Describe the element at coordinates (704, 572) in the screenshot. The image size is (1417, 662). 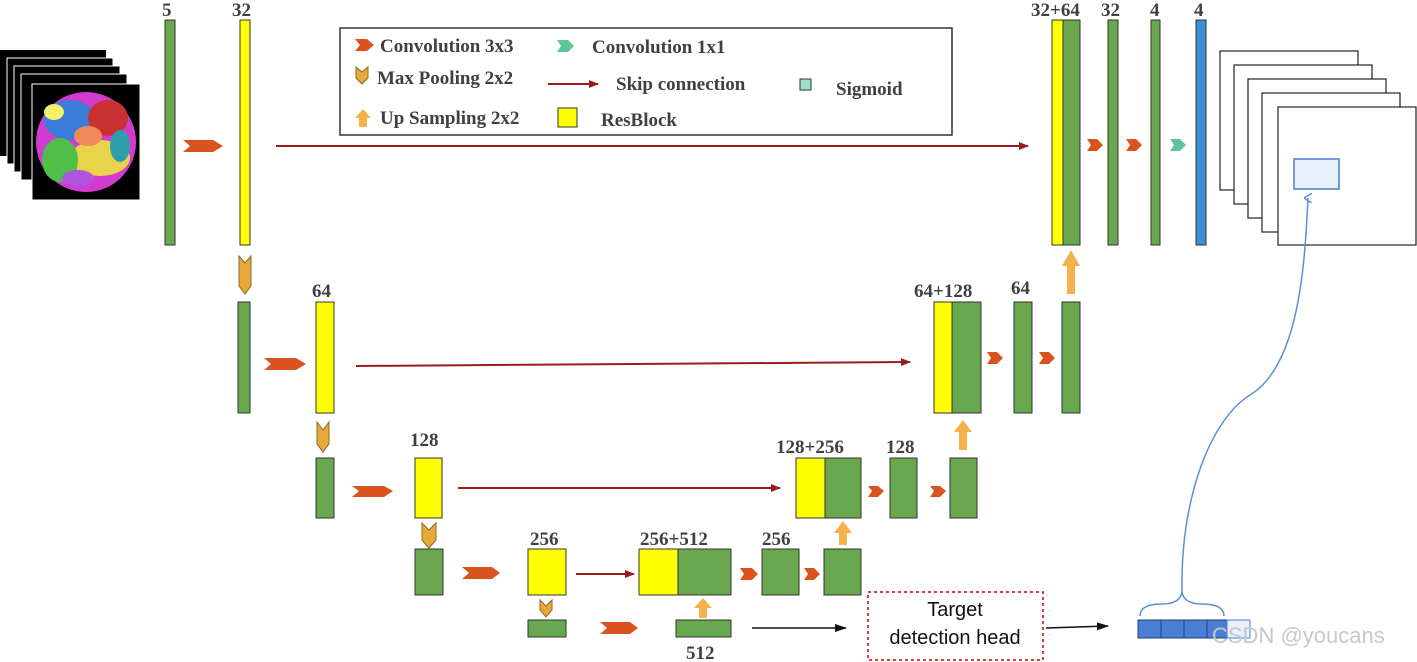
I see `dec4-concat-block` at that location.